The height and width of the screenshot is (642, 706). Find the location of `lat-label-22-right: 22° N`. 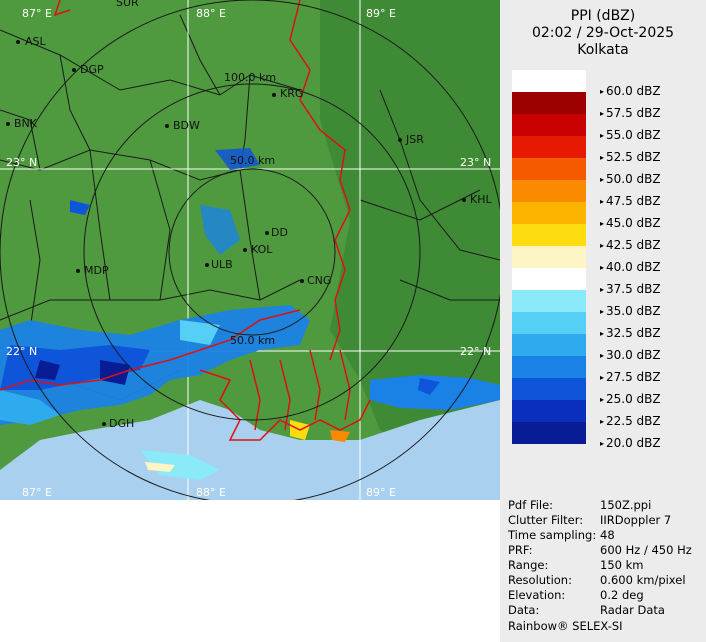

lat-label-22-right: 22° N is located at coordinates (475, 351).